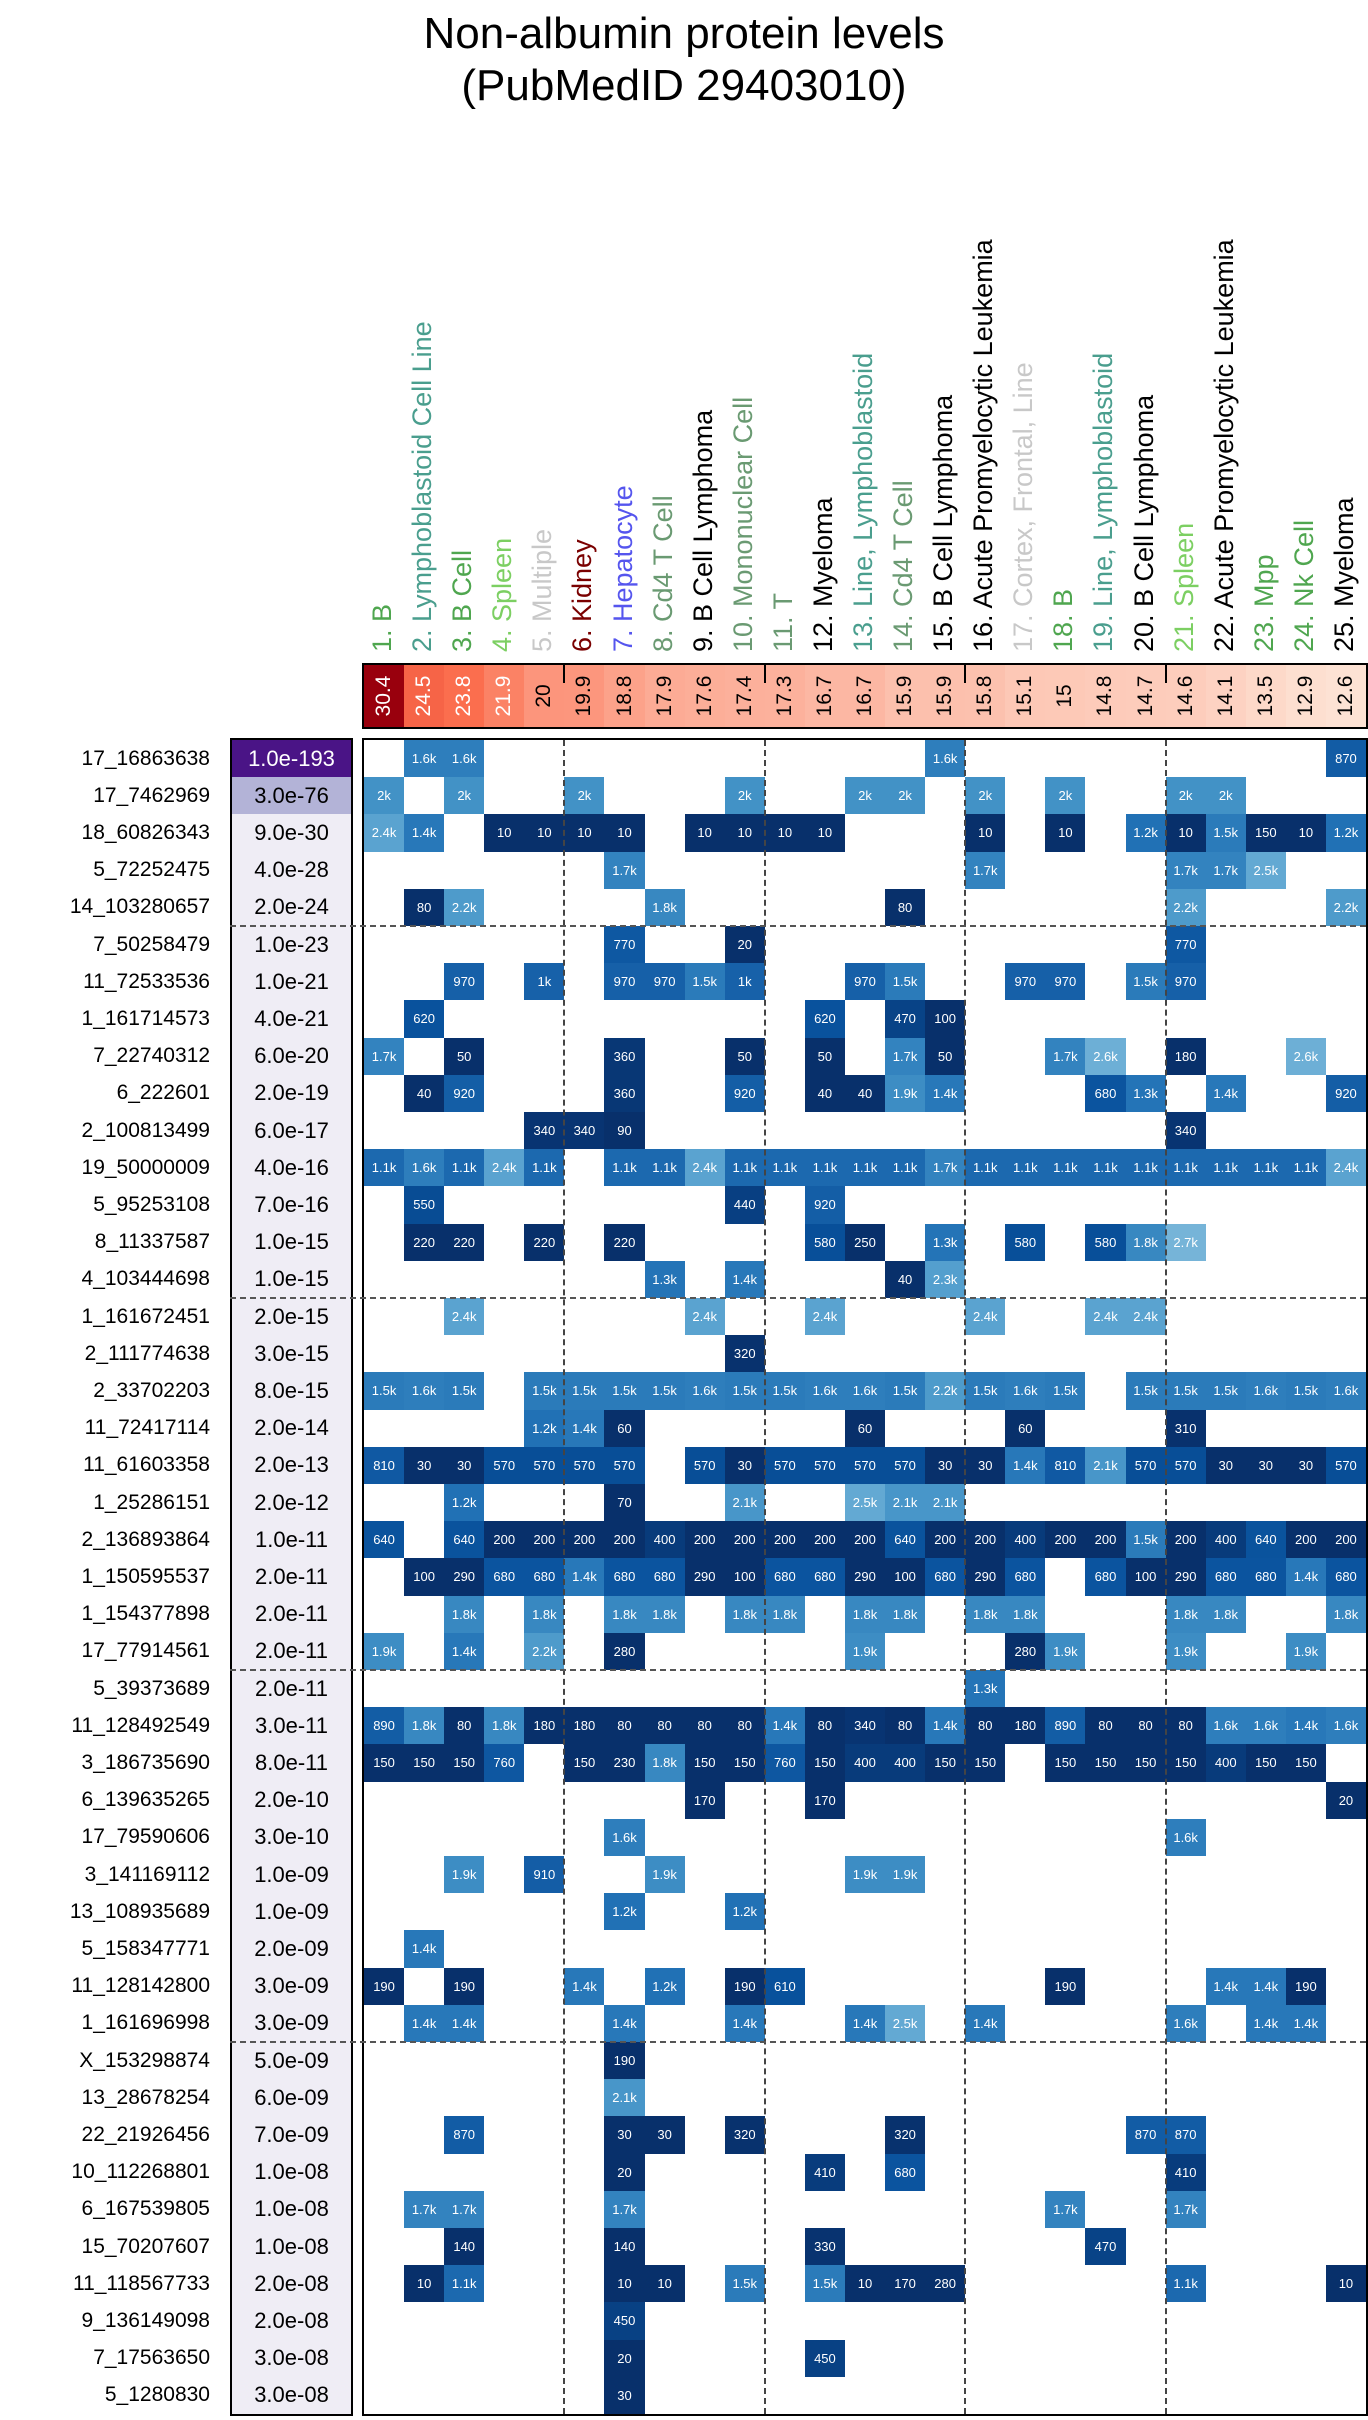 This screenshot has width=1368, height=2420. What do you see at coordinates (291, 2247) in the screenshot?
I see `pvalue-cell: 1.0e-08` at bounding box center [291, 2247].